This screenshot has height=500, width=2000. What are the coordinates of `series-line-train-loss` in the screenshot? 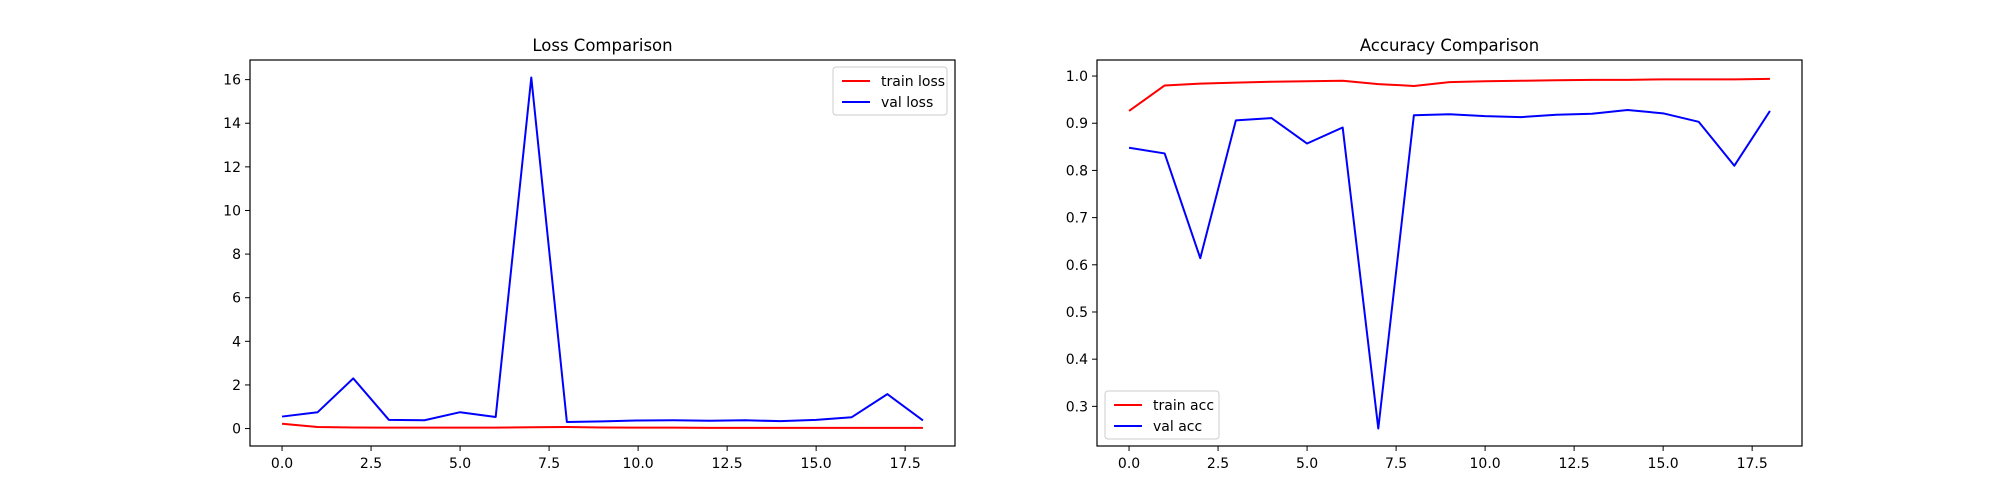 It's located at (602, 425).